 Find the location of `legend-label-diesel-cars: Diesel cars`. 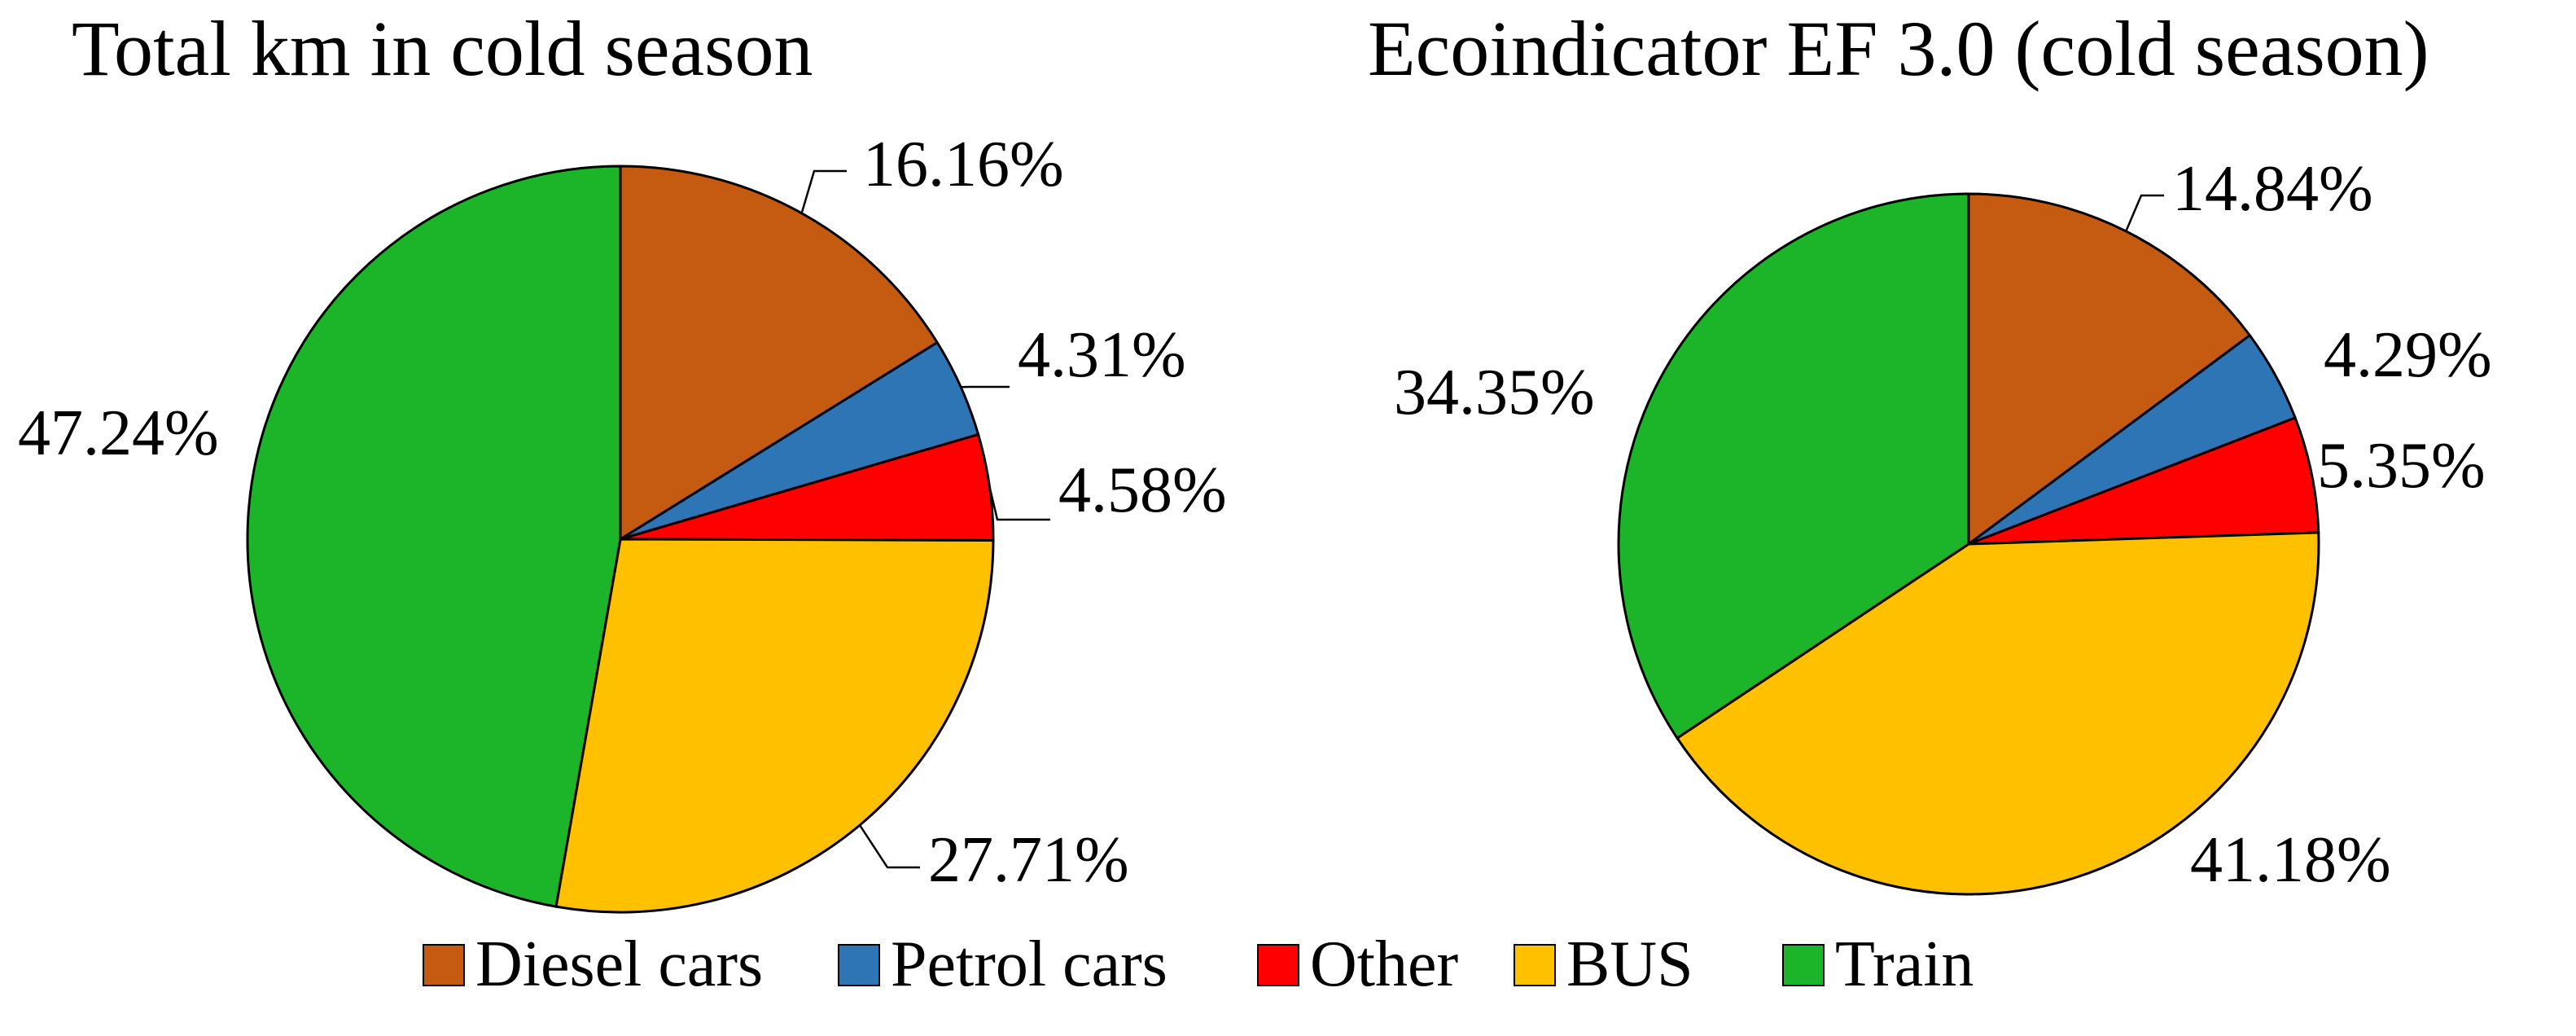

legend-label-diesel-cars: Diesel cars is located at coordinates (619, 964).